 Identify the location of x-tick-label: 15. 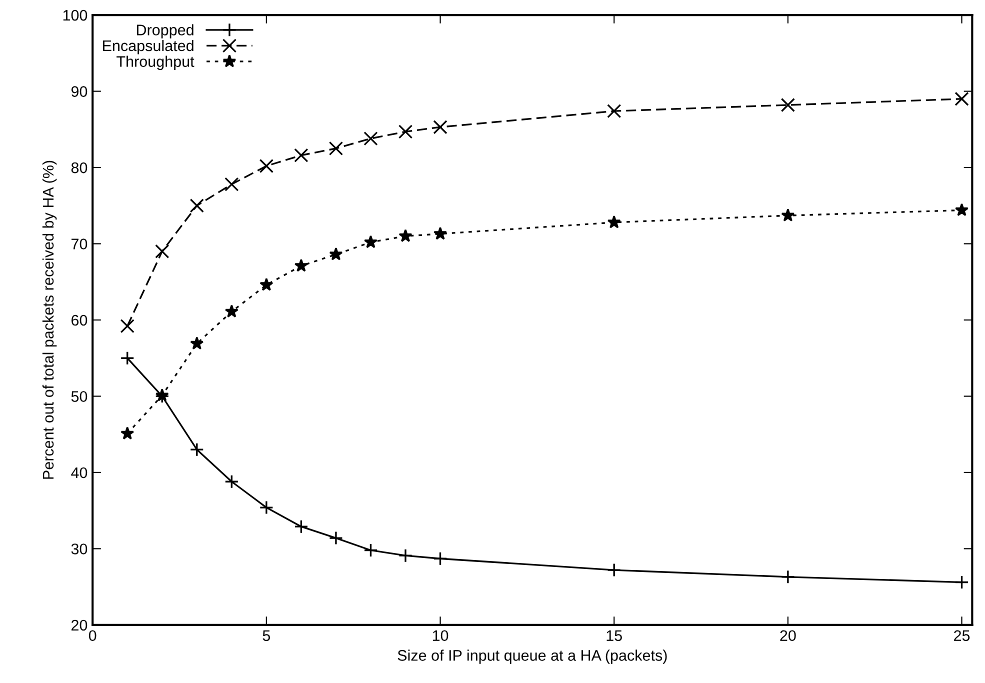
(614, 636).